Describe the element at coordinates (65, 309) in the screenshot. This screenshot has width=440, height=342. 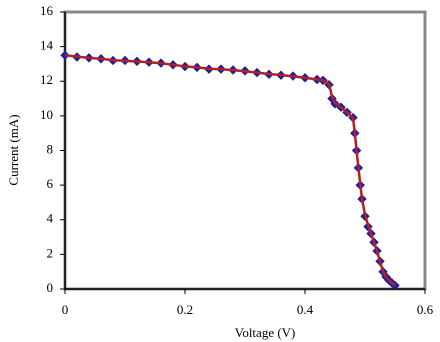
I see `x-tick-label: 0` at that location.